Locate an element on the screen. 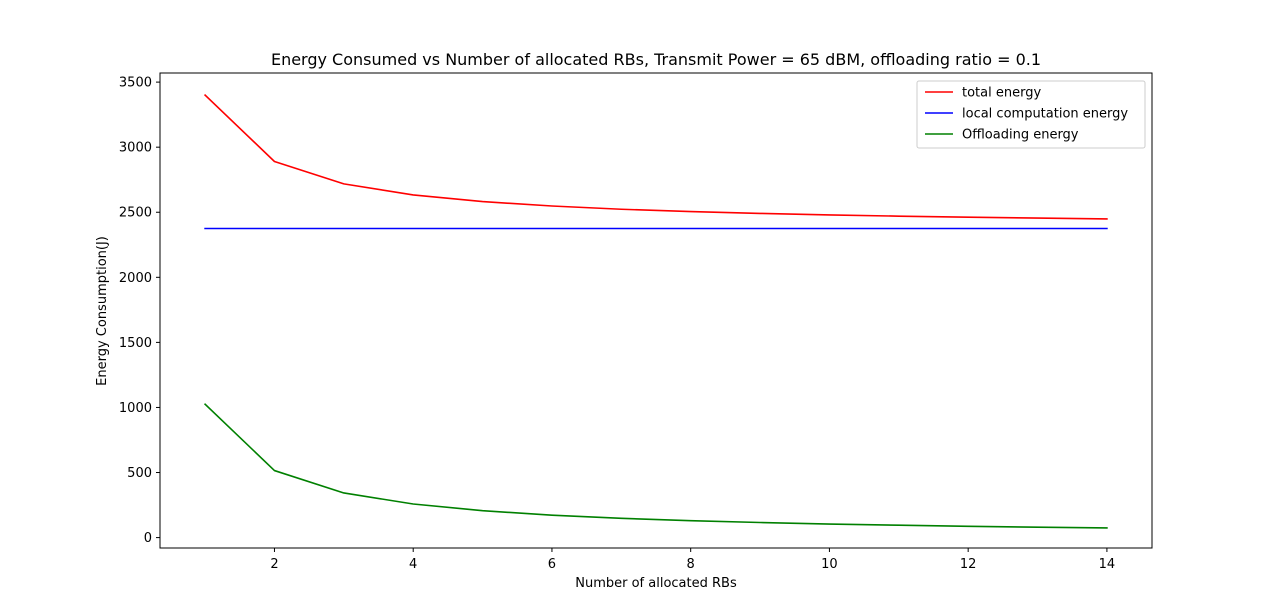  x-tick-label-0: 2 is located at coordinates (274, 564).